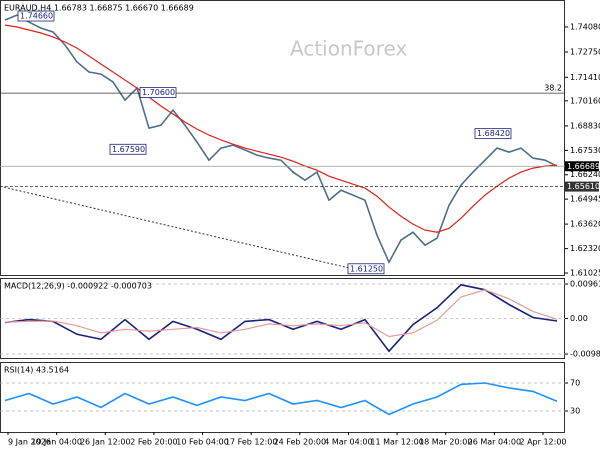  I want to click on fib-label: 38.2, so click(553, 88).